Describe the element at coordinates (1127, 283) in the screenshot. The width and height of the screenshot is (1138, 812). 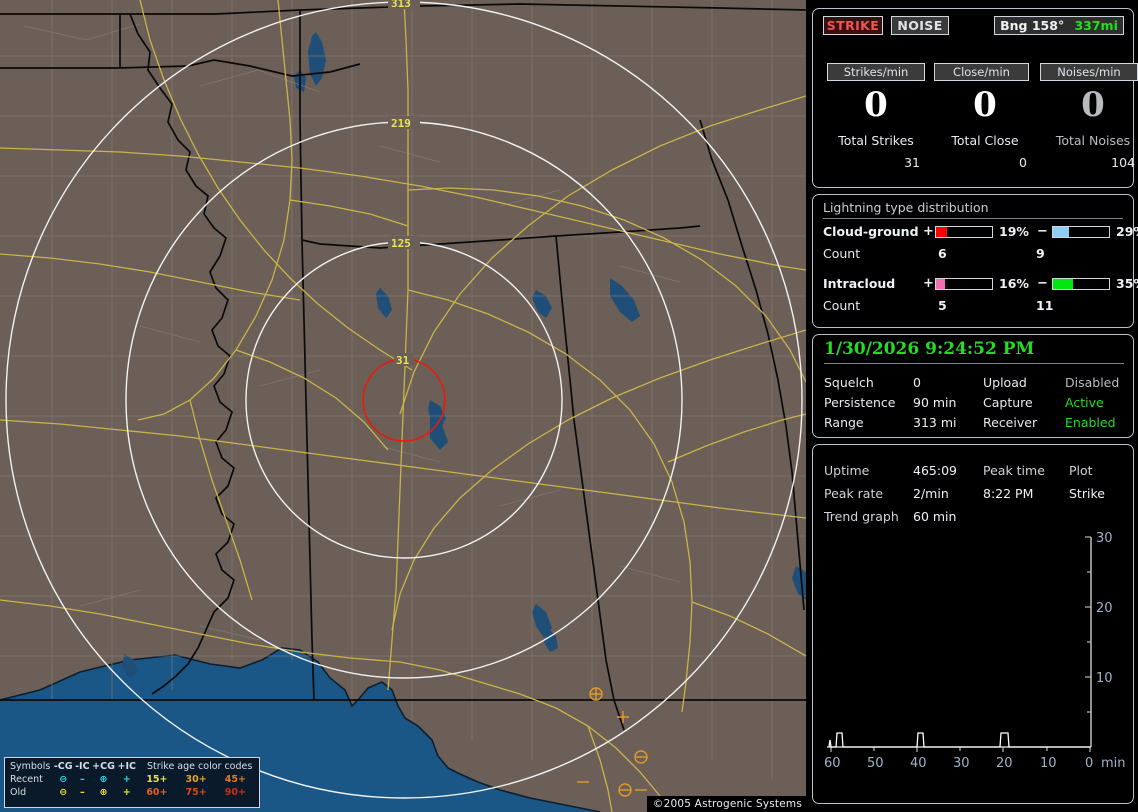
I see `negative-percent: 35%` at that location.